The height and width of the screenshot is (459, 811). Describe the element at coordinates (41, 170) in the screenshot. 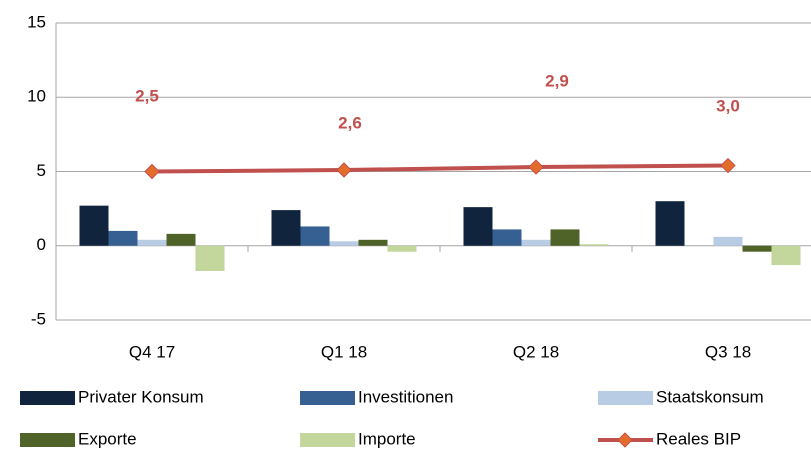

I see `y-tick-label: 5` at that location.